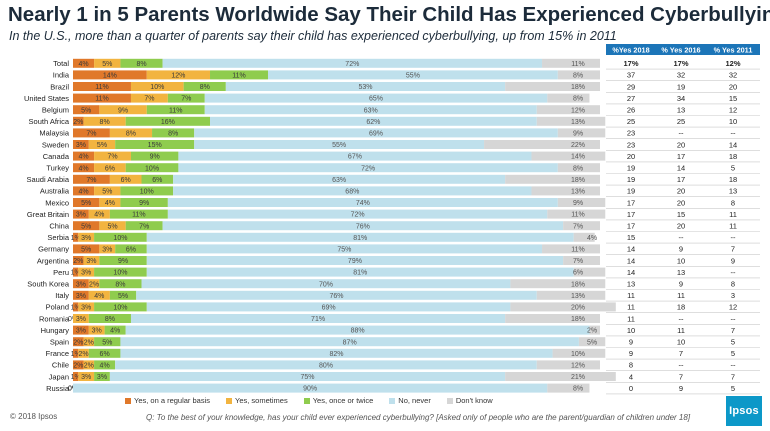 This screenshot has width=770, height=431. Describe the element at coordinates (57, 307) in the screenshot. I see `category-label: Poland` at that location.